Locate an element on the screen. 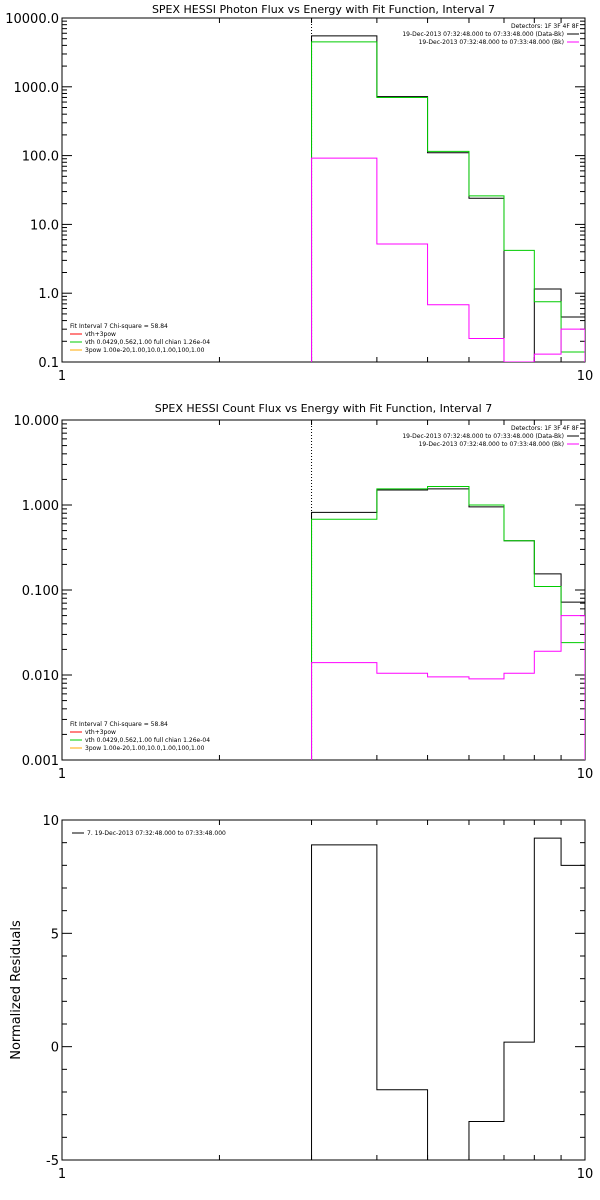 The image size is (600, 1200). y-tick-label: 1.000 is located at coordinates (40, 506).